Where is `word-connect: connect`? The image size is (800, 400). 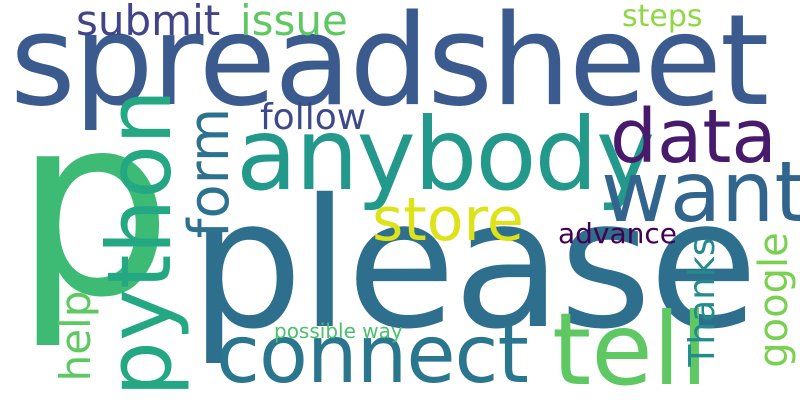 word-connect: connect is located at coordinates (372, 354).